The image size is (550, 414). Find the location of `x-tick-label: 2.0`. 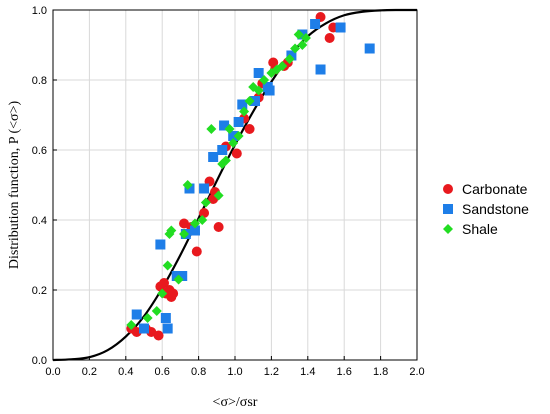

x-tick-label: 2.0 is located at coordinates (416, 372).